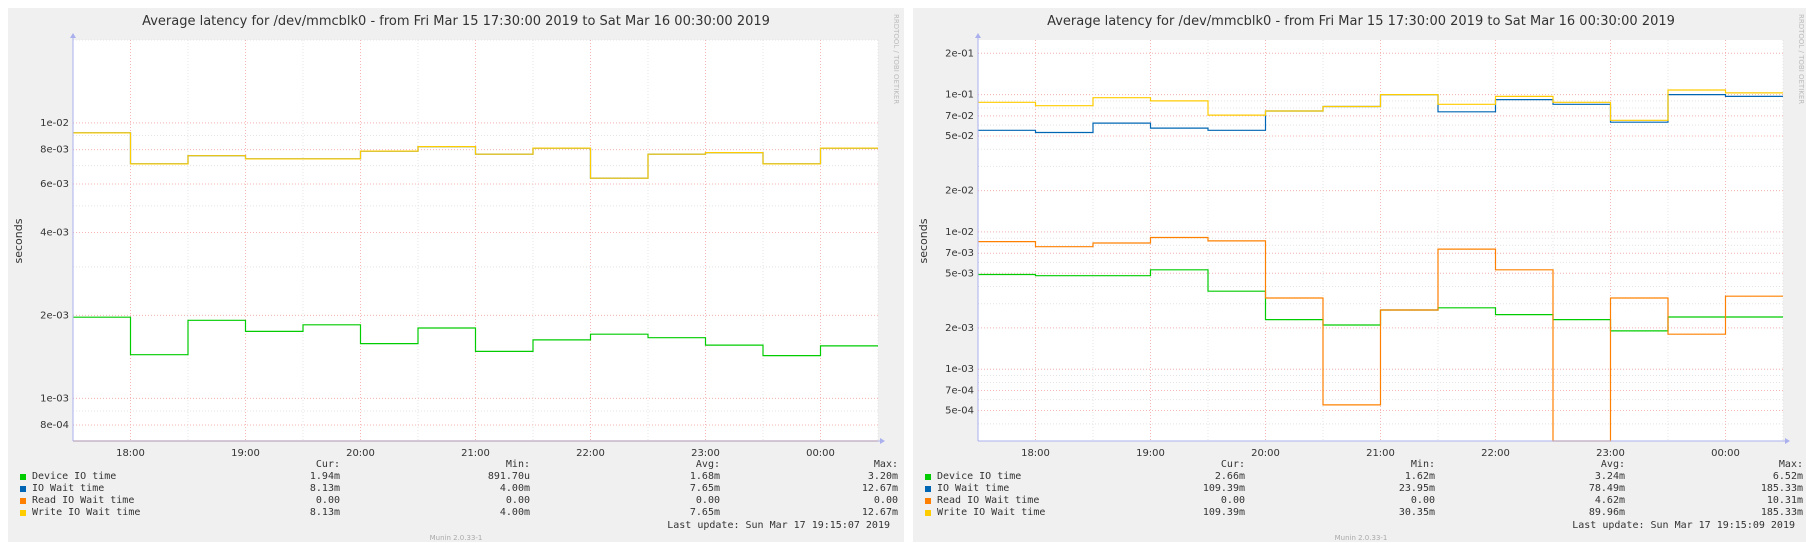 Image resolution: width=1806 pixels, height=543 pixels. What do you see at coordinates (704, 476) in the screenshot?
I see `legend-avg: 1.68m` at bounding box center [704, 476].